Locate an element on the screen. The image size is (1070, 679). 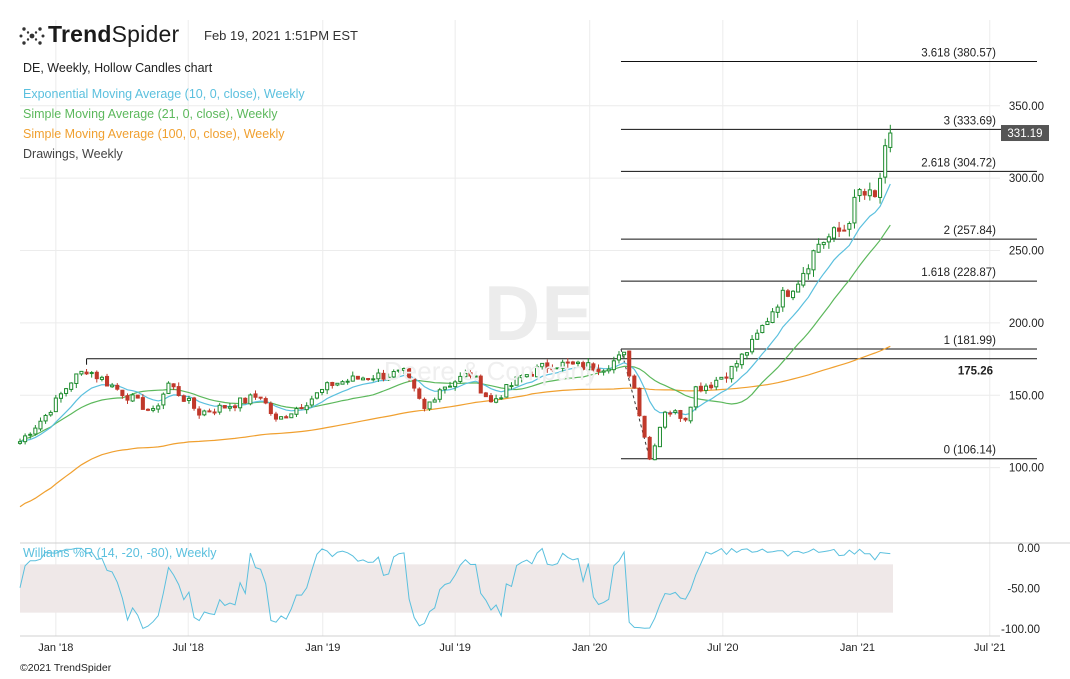
time-tick-label: Jul '18 is located at coordinates (187, 648).